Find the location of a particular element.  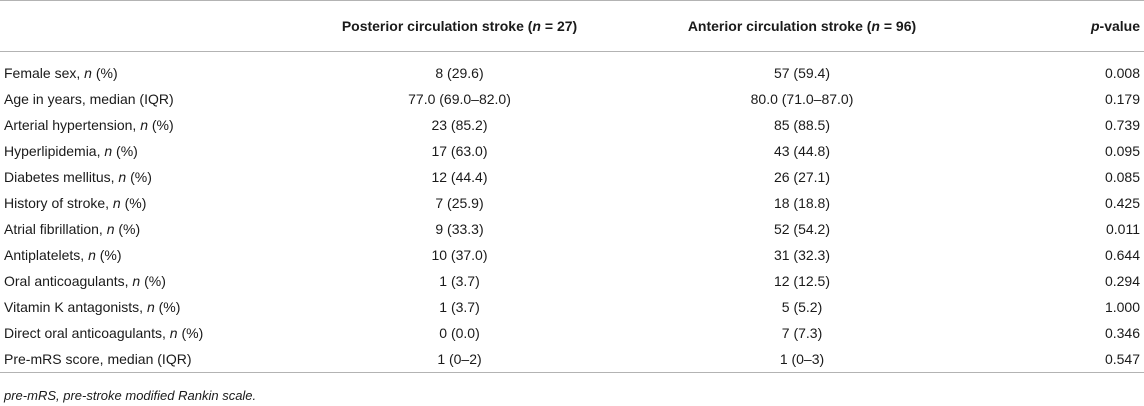

anterior-value: 43 (44.8) is located at coordinates (802, 151).